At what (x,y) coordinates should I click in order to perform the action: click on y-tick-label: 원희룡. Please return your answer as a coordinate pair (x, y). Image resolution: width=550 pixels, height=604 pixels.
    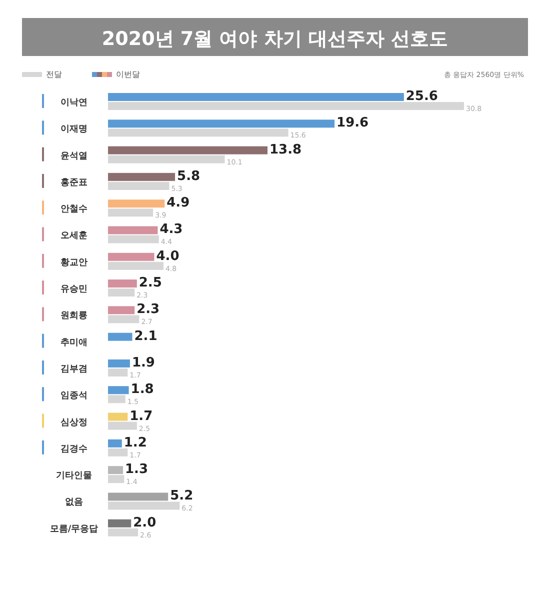
    Looking at the image, I should click on (74, 316).